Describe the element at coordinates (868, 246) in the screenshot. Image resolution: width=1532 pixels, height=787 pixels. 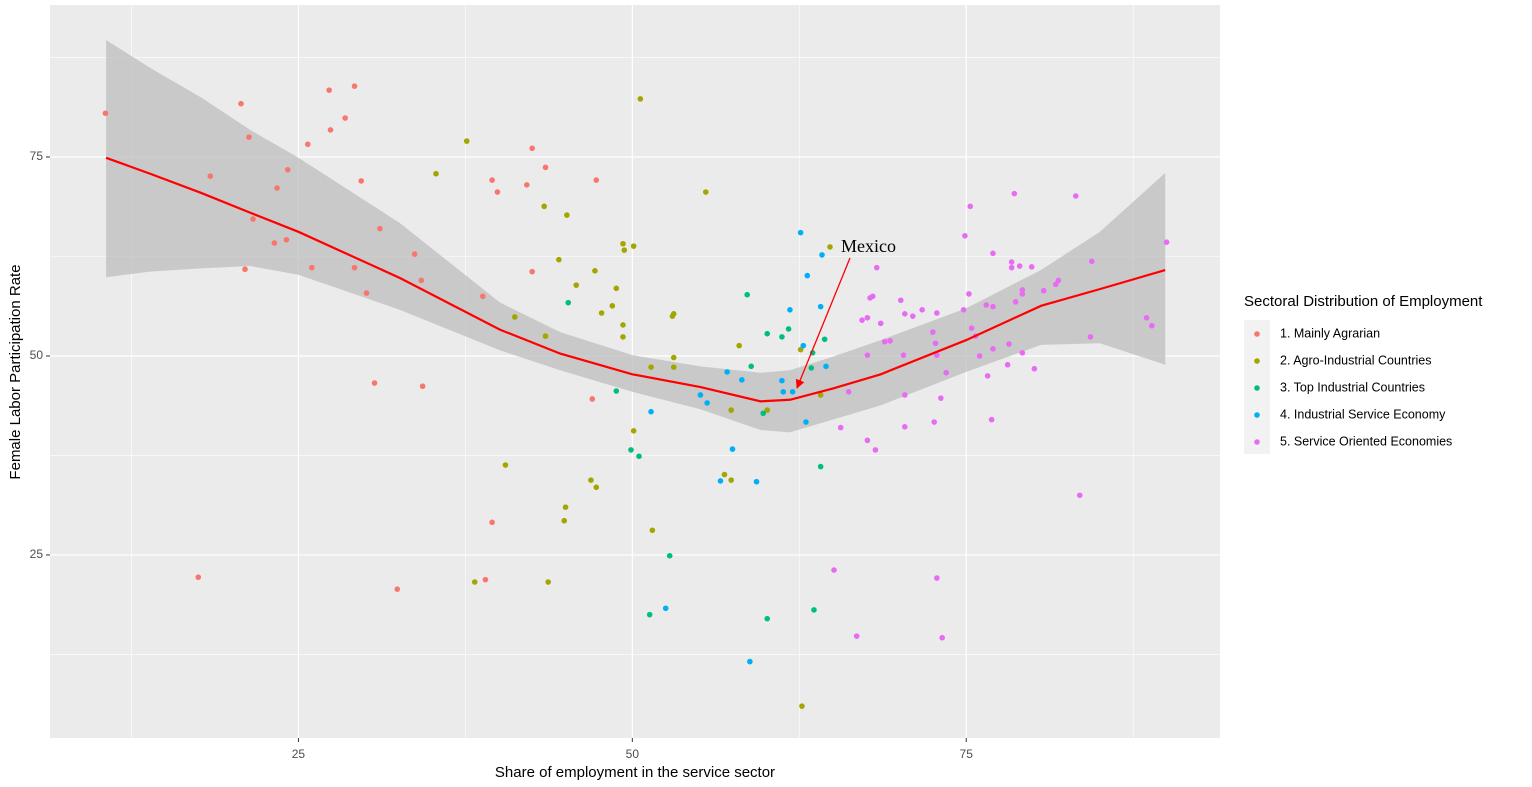
I see `annotation: Mexico` at that location.